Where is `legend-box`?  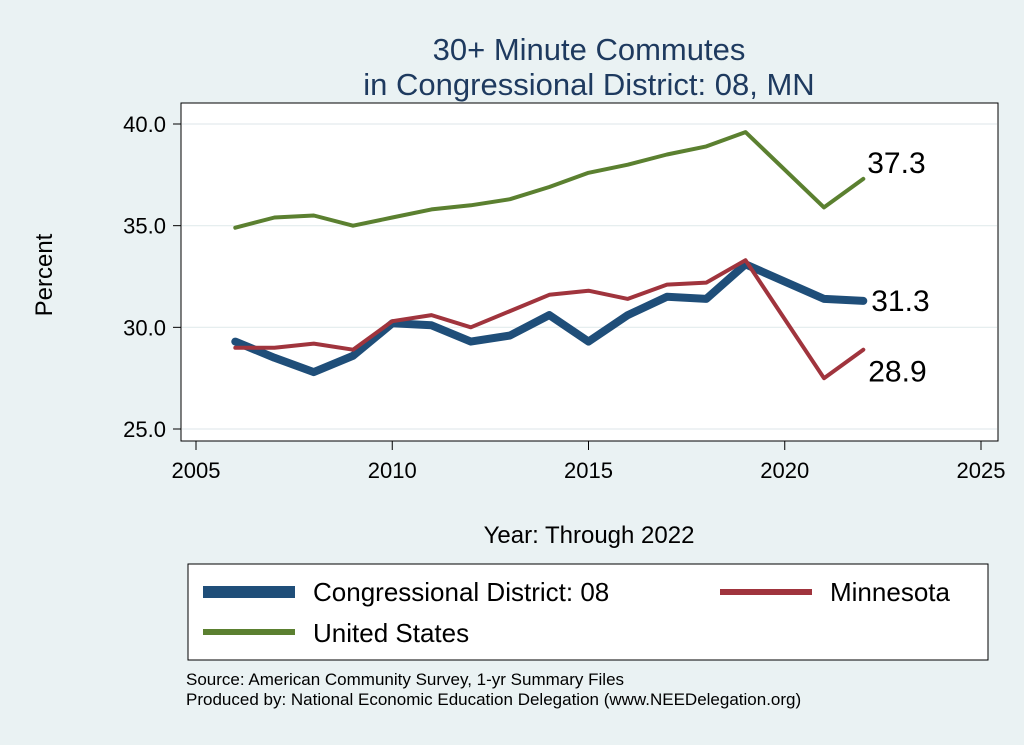 legend-box is located at coordinates (588, 612).